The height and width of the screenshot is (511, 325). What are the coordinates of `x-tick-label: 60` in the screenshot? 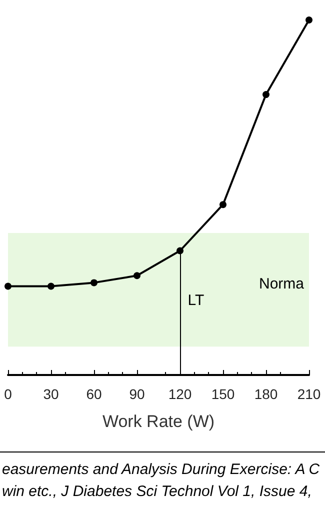 It's located at (94, 394).